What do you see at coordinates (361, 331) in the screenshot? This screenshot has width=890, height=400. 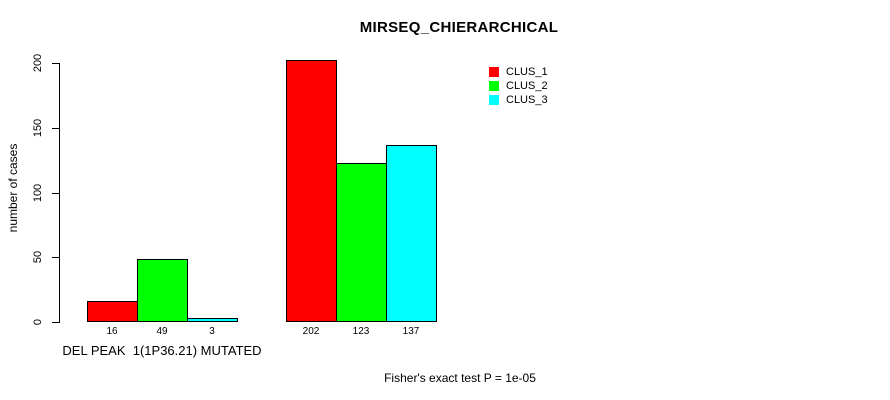 I see `bar-value-label: 123` at bounding box center [361, 331].